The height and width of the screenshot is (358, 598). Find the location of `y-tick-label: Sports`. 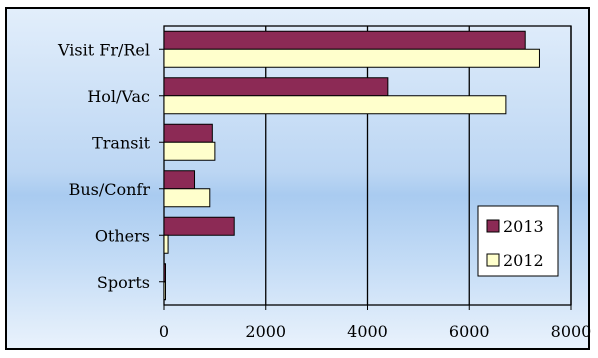

y-tick-label: Sports is located at coordinates (123, 282).